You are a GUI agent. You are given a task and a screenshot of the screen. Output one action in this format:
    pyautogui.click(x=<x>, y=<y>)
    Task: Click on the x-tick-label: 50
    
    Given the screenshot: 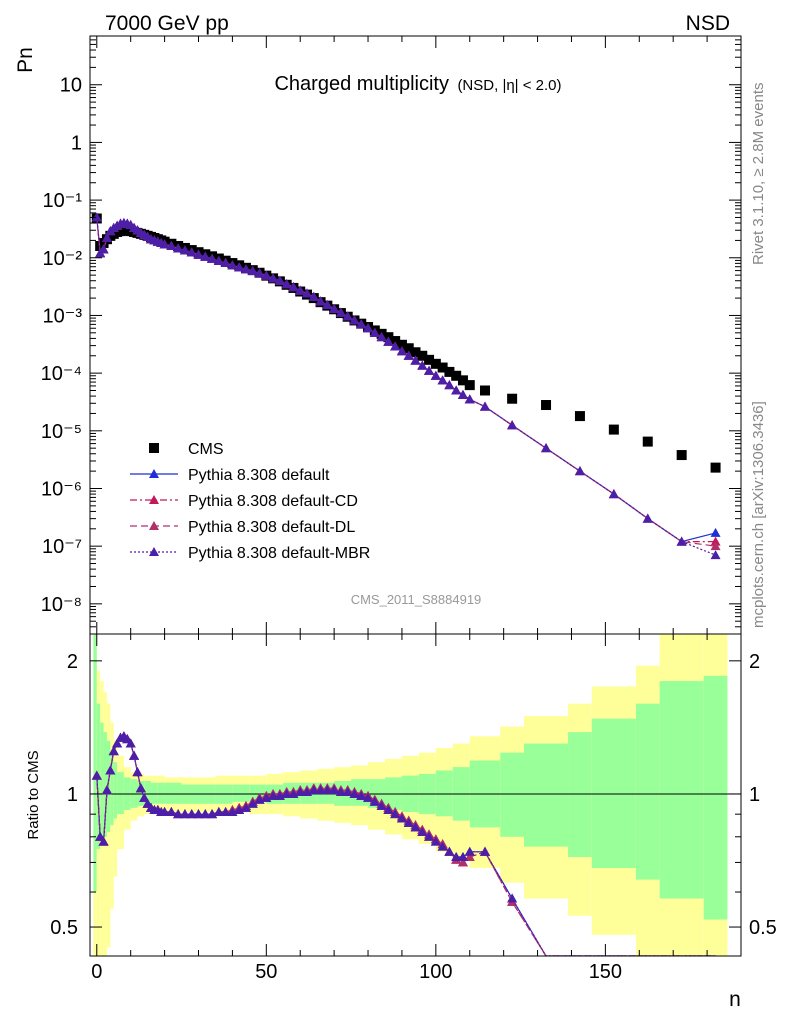 What is the action you would take?
    pyautogui.click(x=266, y=972)
    